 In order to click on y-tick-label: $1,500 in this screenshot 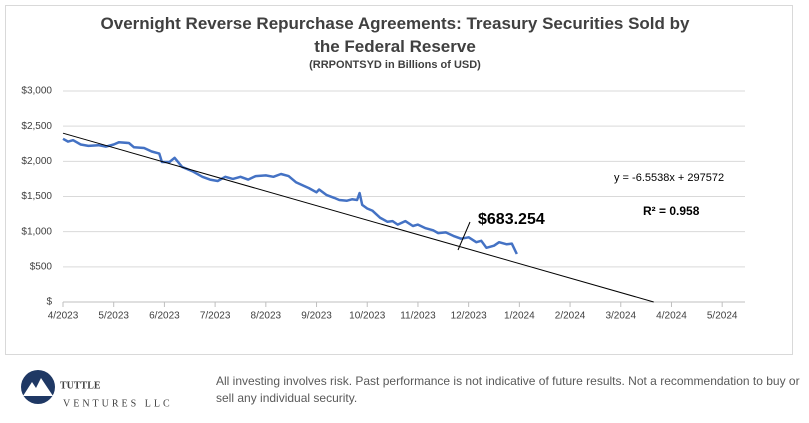, I will do `click(36, 196)`.